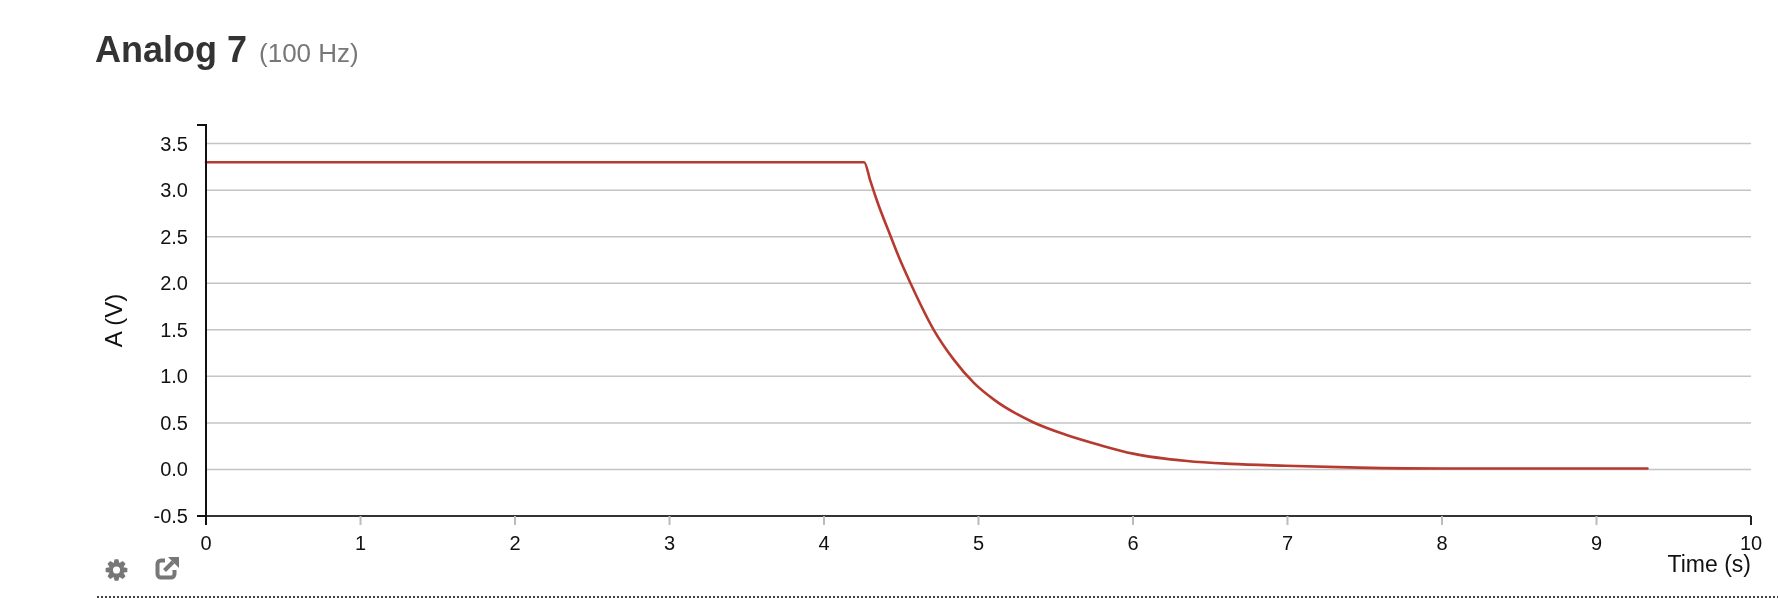 This screenshot has width=1778, height=606. Describe the element at coordinates (174, 190) in the screenshot. I see `y-tick-label: 3.0` at that location.